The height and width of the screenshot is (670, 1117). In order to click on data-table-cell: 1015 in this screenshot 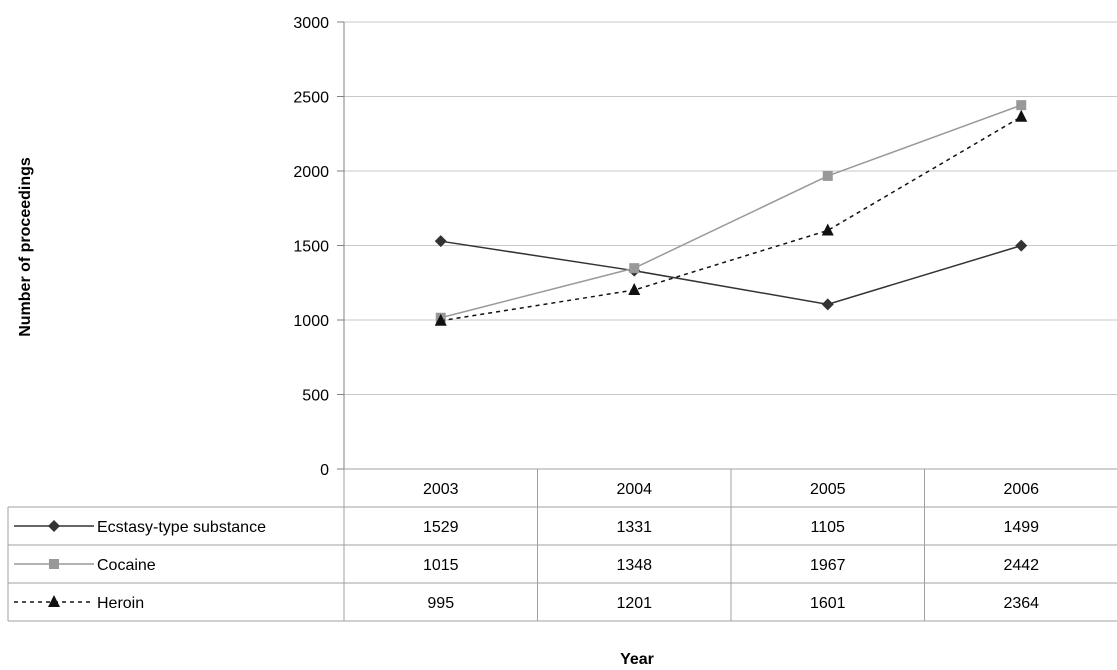, I will do `click(441, 565)`.